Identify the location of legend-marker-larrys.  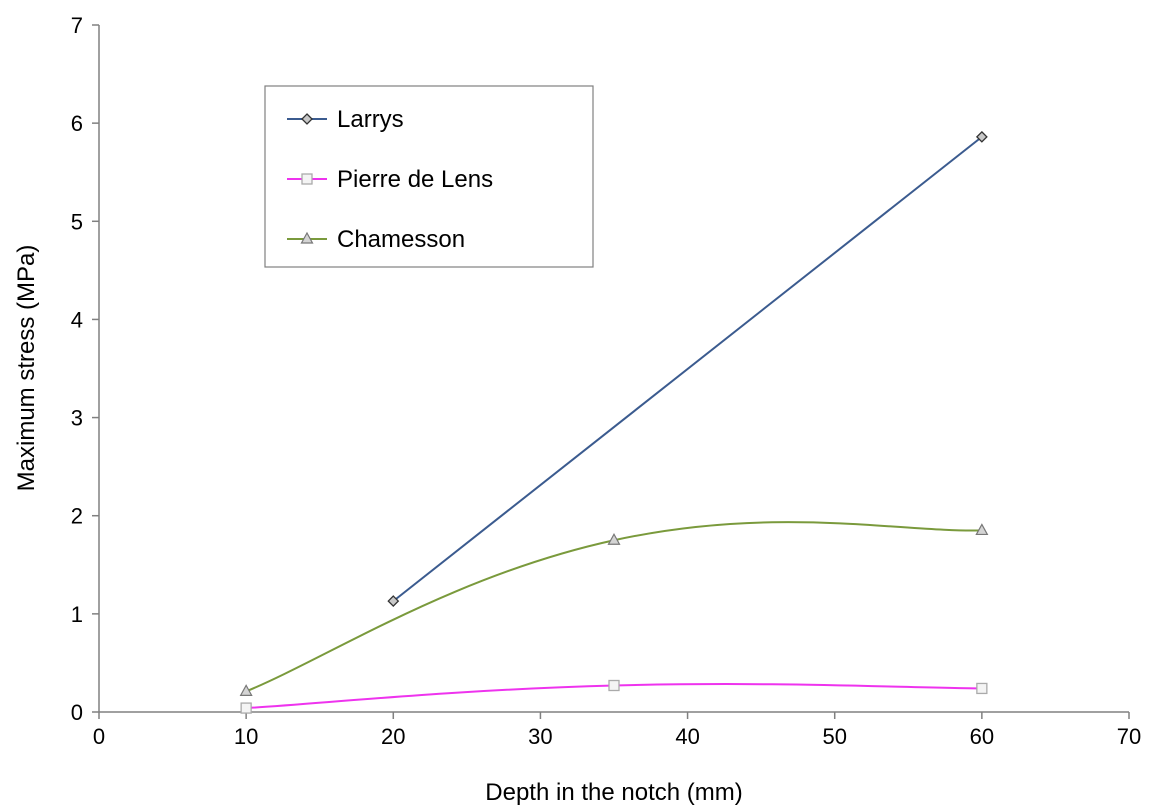
(307, 119).